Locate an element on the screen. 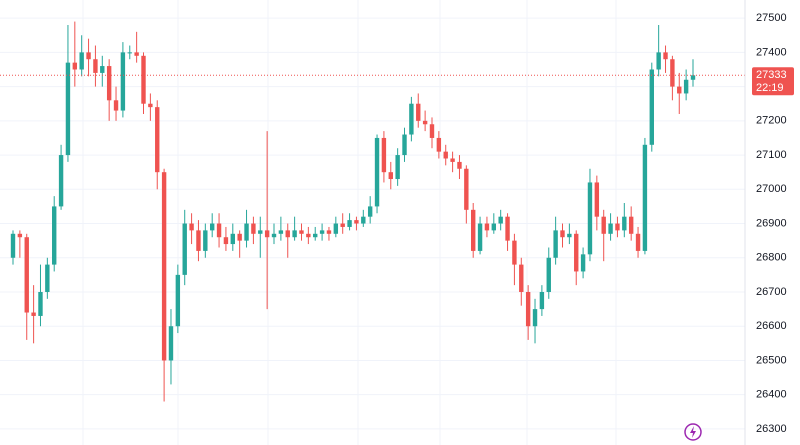 The image size is (800, 445). icon-circle is located at coordinates (693, 432).